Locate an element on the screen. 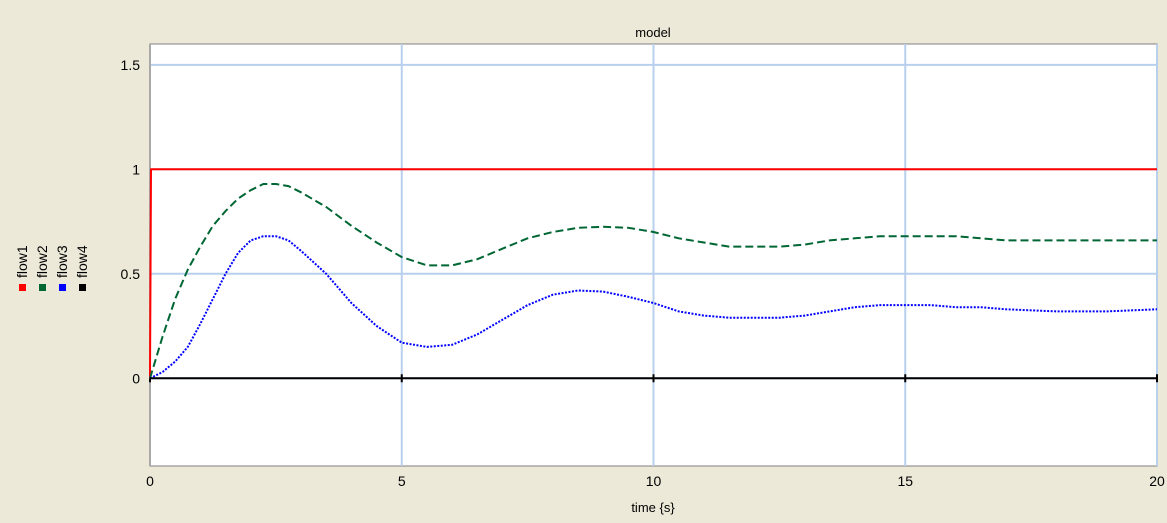 The image size is (1167, 523). legend-label-flow3: flow3 is located at coordinates (62, 261).